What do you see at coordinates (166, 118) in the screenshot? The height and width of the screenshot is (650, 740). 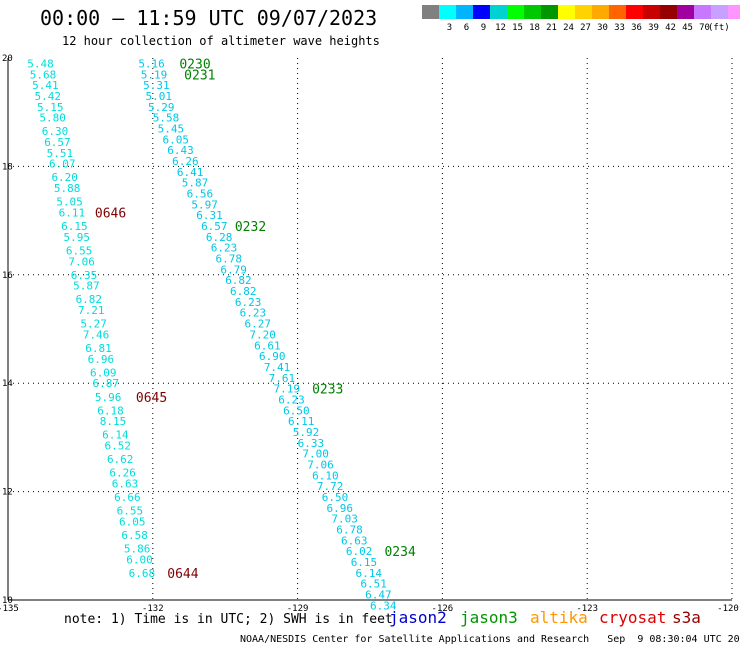 I see `wave-height-value: 5.58` at bounding box center [166, 118].